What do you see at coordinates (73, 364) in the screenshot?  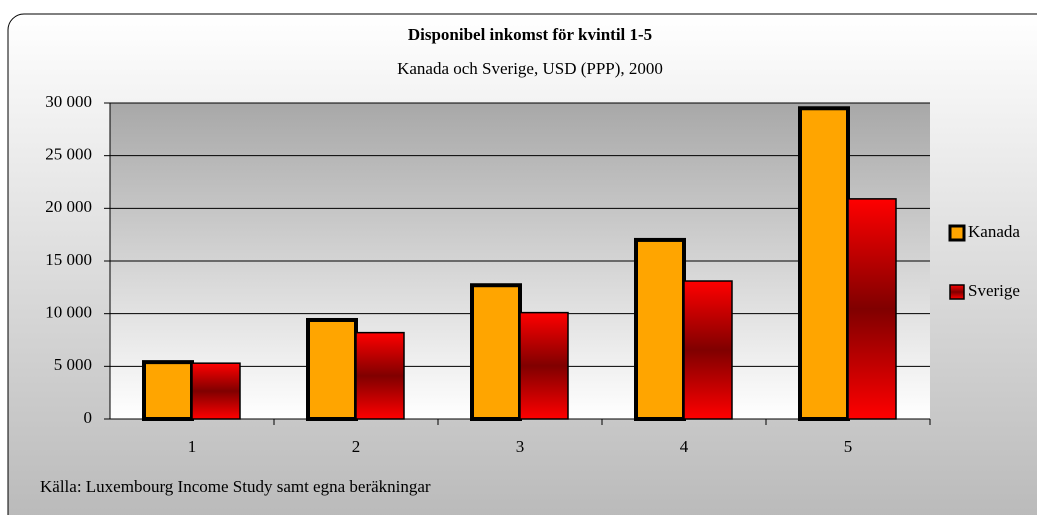 I see `y-tick-label: 5 000` at bounding box center [73, 364].